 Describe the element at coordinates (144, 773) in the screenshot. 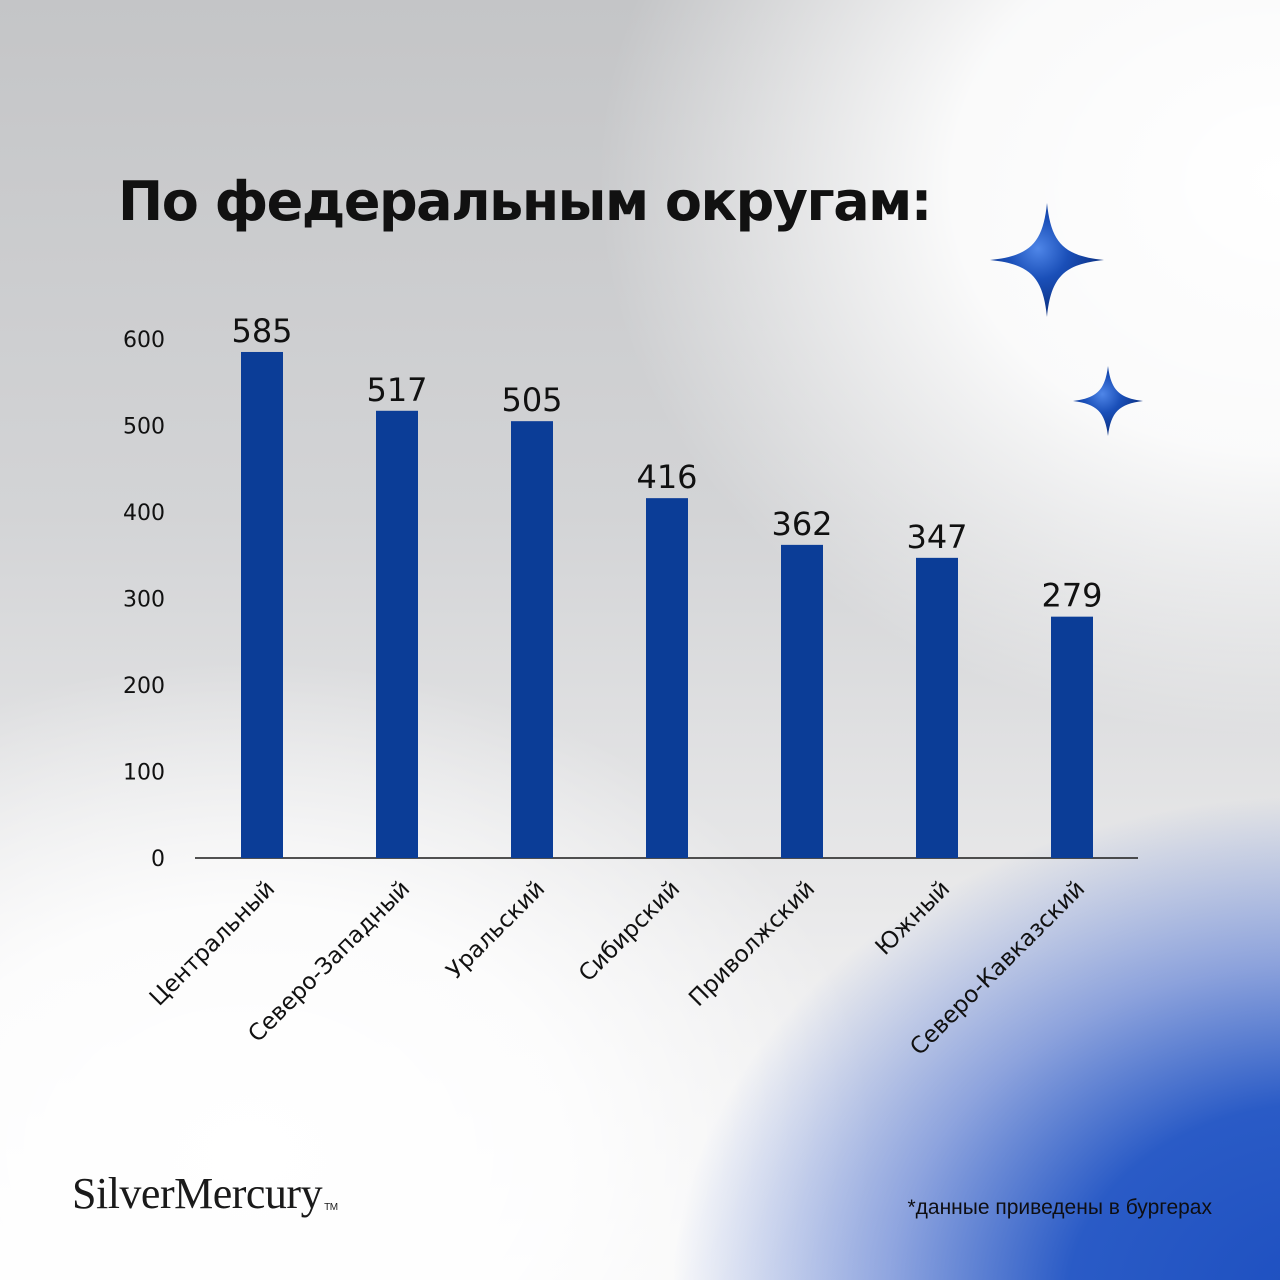

I see `y-tick-label: 100` at that location.